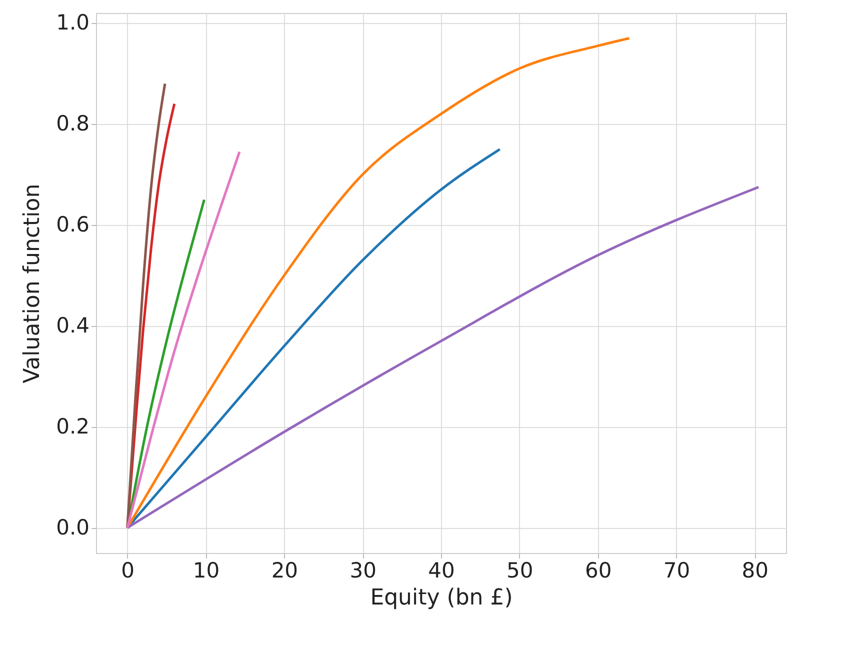 This screenshot has width=851, height=664. Describe the element at coordinates (73, 527) in the screenshot. I see `y-tick-label: 0.0` at that location.